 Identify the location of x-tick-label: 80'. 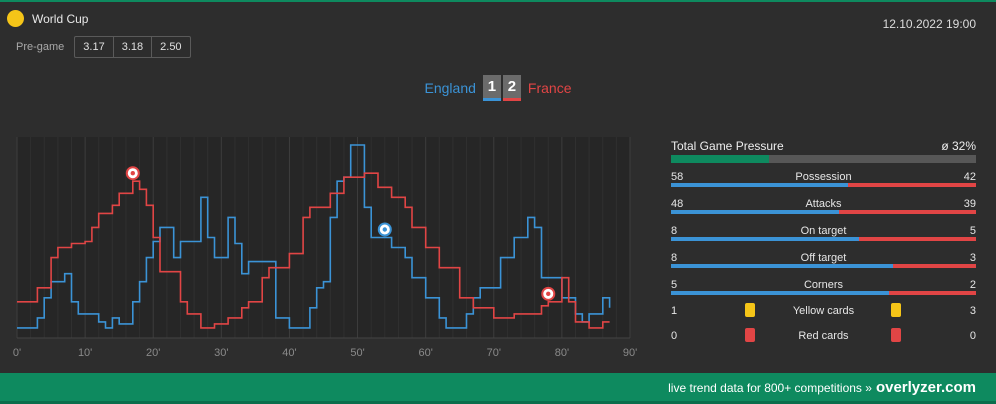
(562, 353).